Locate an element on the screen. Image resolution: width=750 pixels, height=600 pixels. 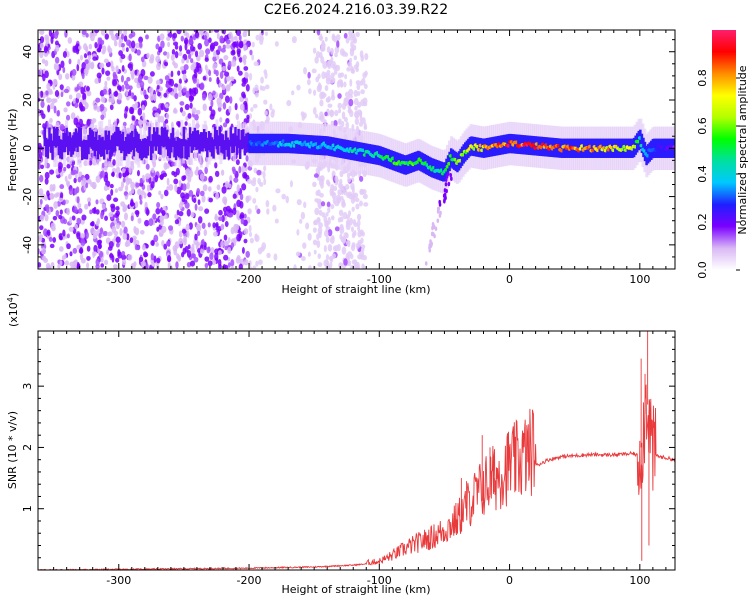
colorbar-gradient is located at coordinates (724, 150).